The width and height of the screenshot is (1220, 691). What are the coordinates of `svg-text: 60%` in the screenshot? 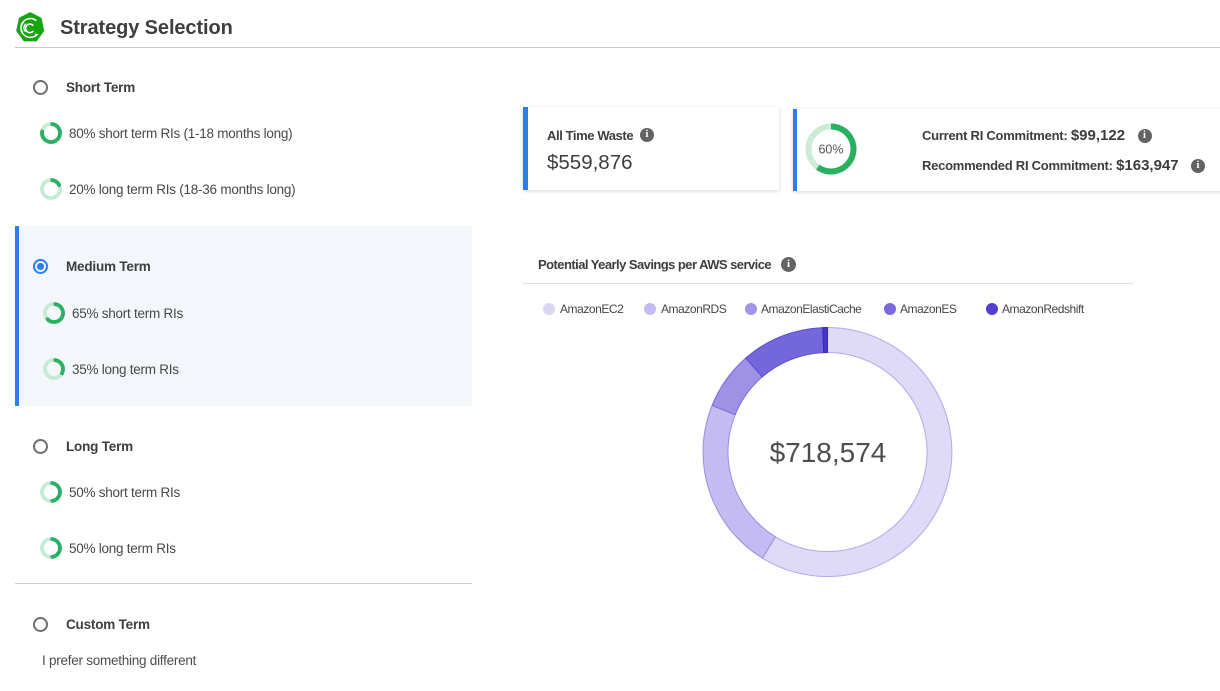 It's located at (830, 150).